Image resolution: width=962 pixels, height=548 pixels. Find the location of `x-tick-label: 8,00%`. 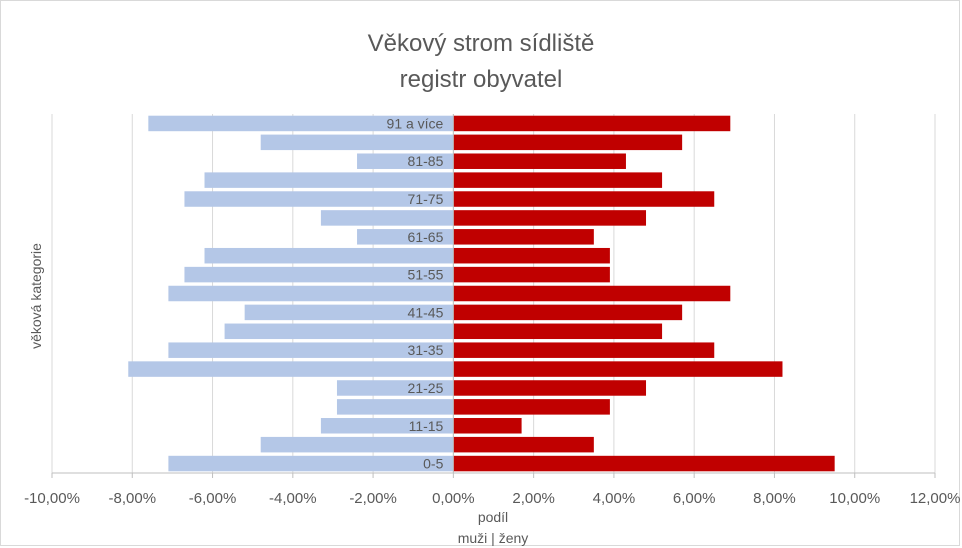

x-tick-label: 8,00% is located at coordinates (774, 498).